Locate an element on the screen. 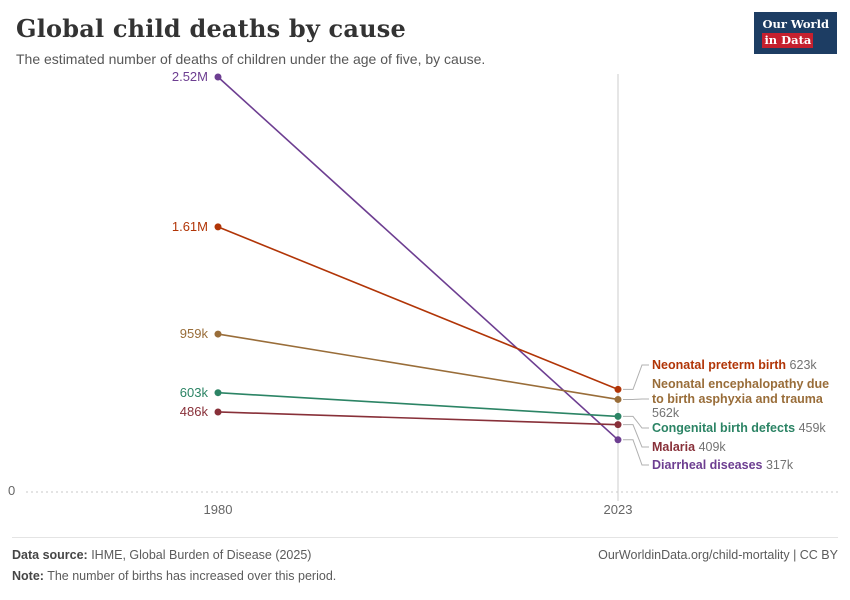 Image resolution: width=850 pixels, height=600 pixels. owid-logo: Our World in Data is located at coordinates (795, 33).